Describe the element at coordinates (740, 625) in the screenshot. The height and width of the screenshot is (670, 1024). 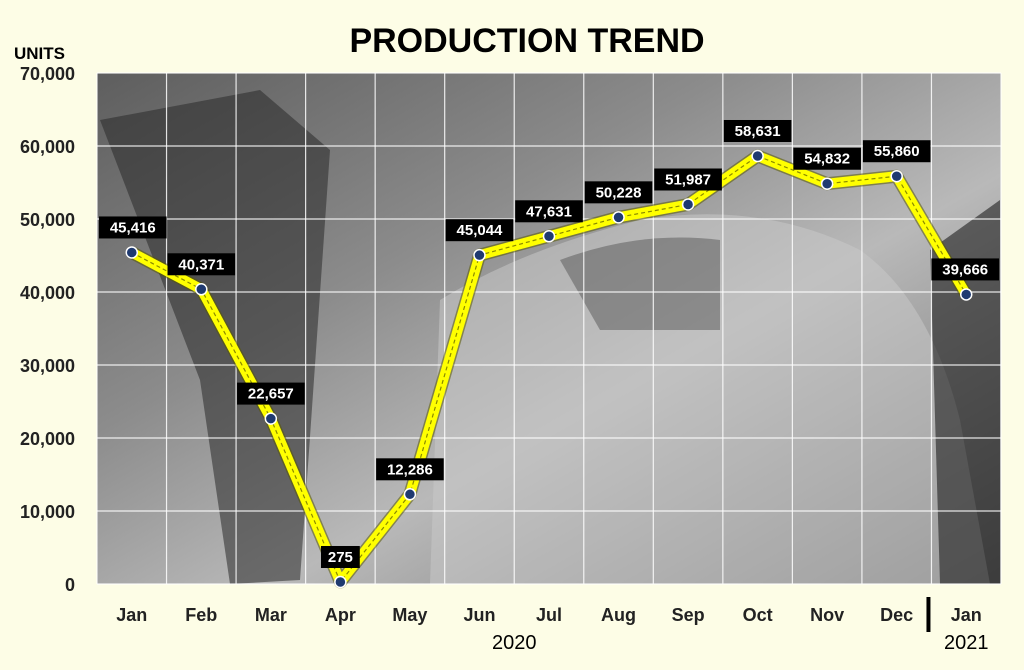
I see `x-axis-year-labels: 2020 2021` at that location.